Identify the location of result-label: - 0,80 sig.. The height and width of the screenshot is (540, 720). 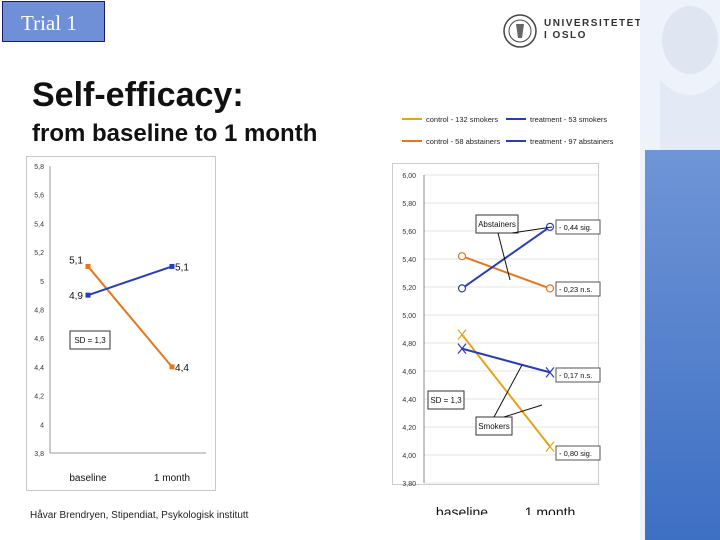
(575, 453).